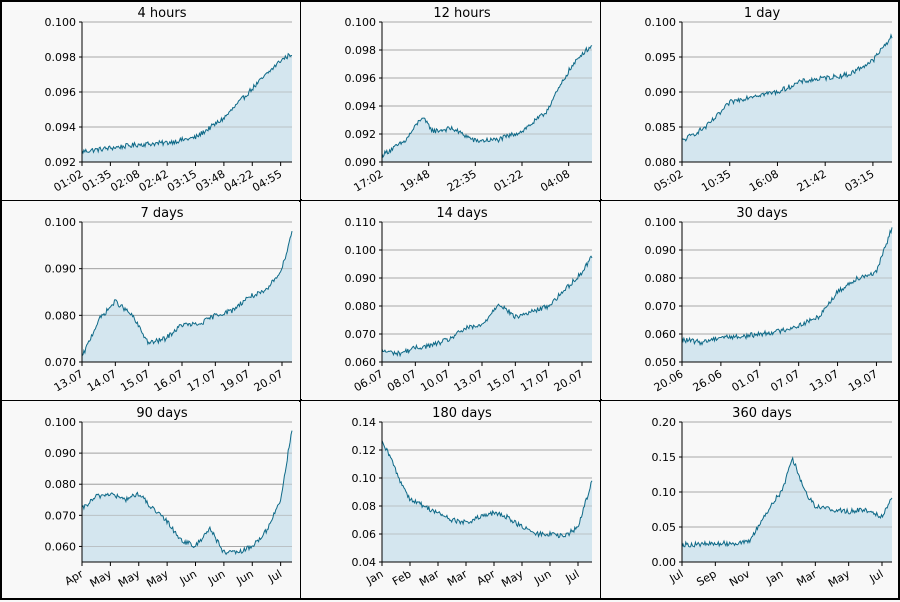  What do you see at coordinates (402, 380) in the screenshot?
I see `x-tick-label: 08.07` at bounding box center [402, 380].